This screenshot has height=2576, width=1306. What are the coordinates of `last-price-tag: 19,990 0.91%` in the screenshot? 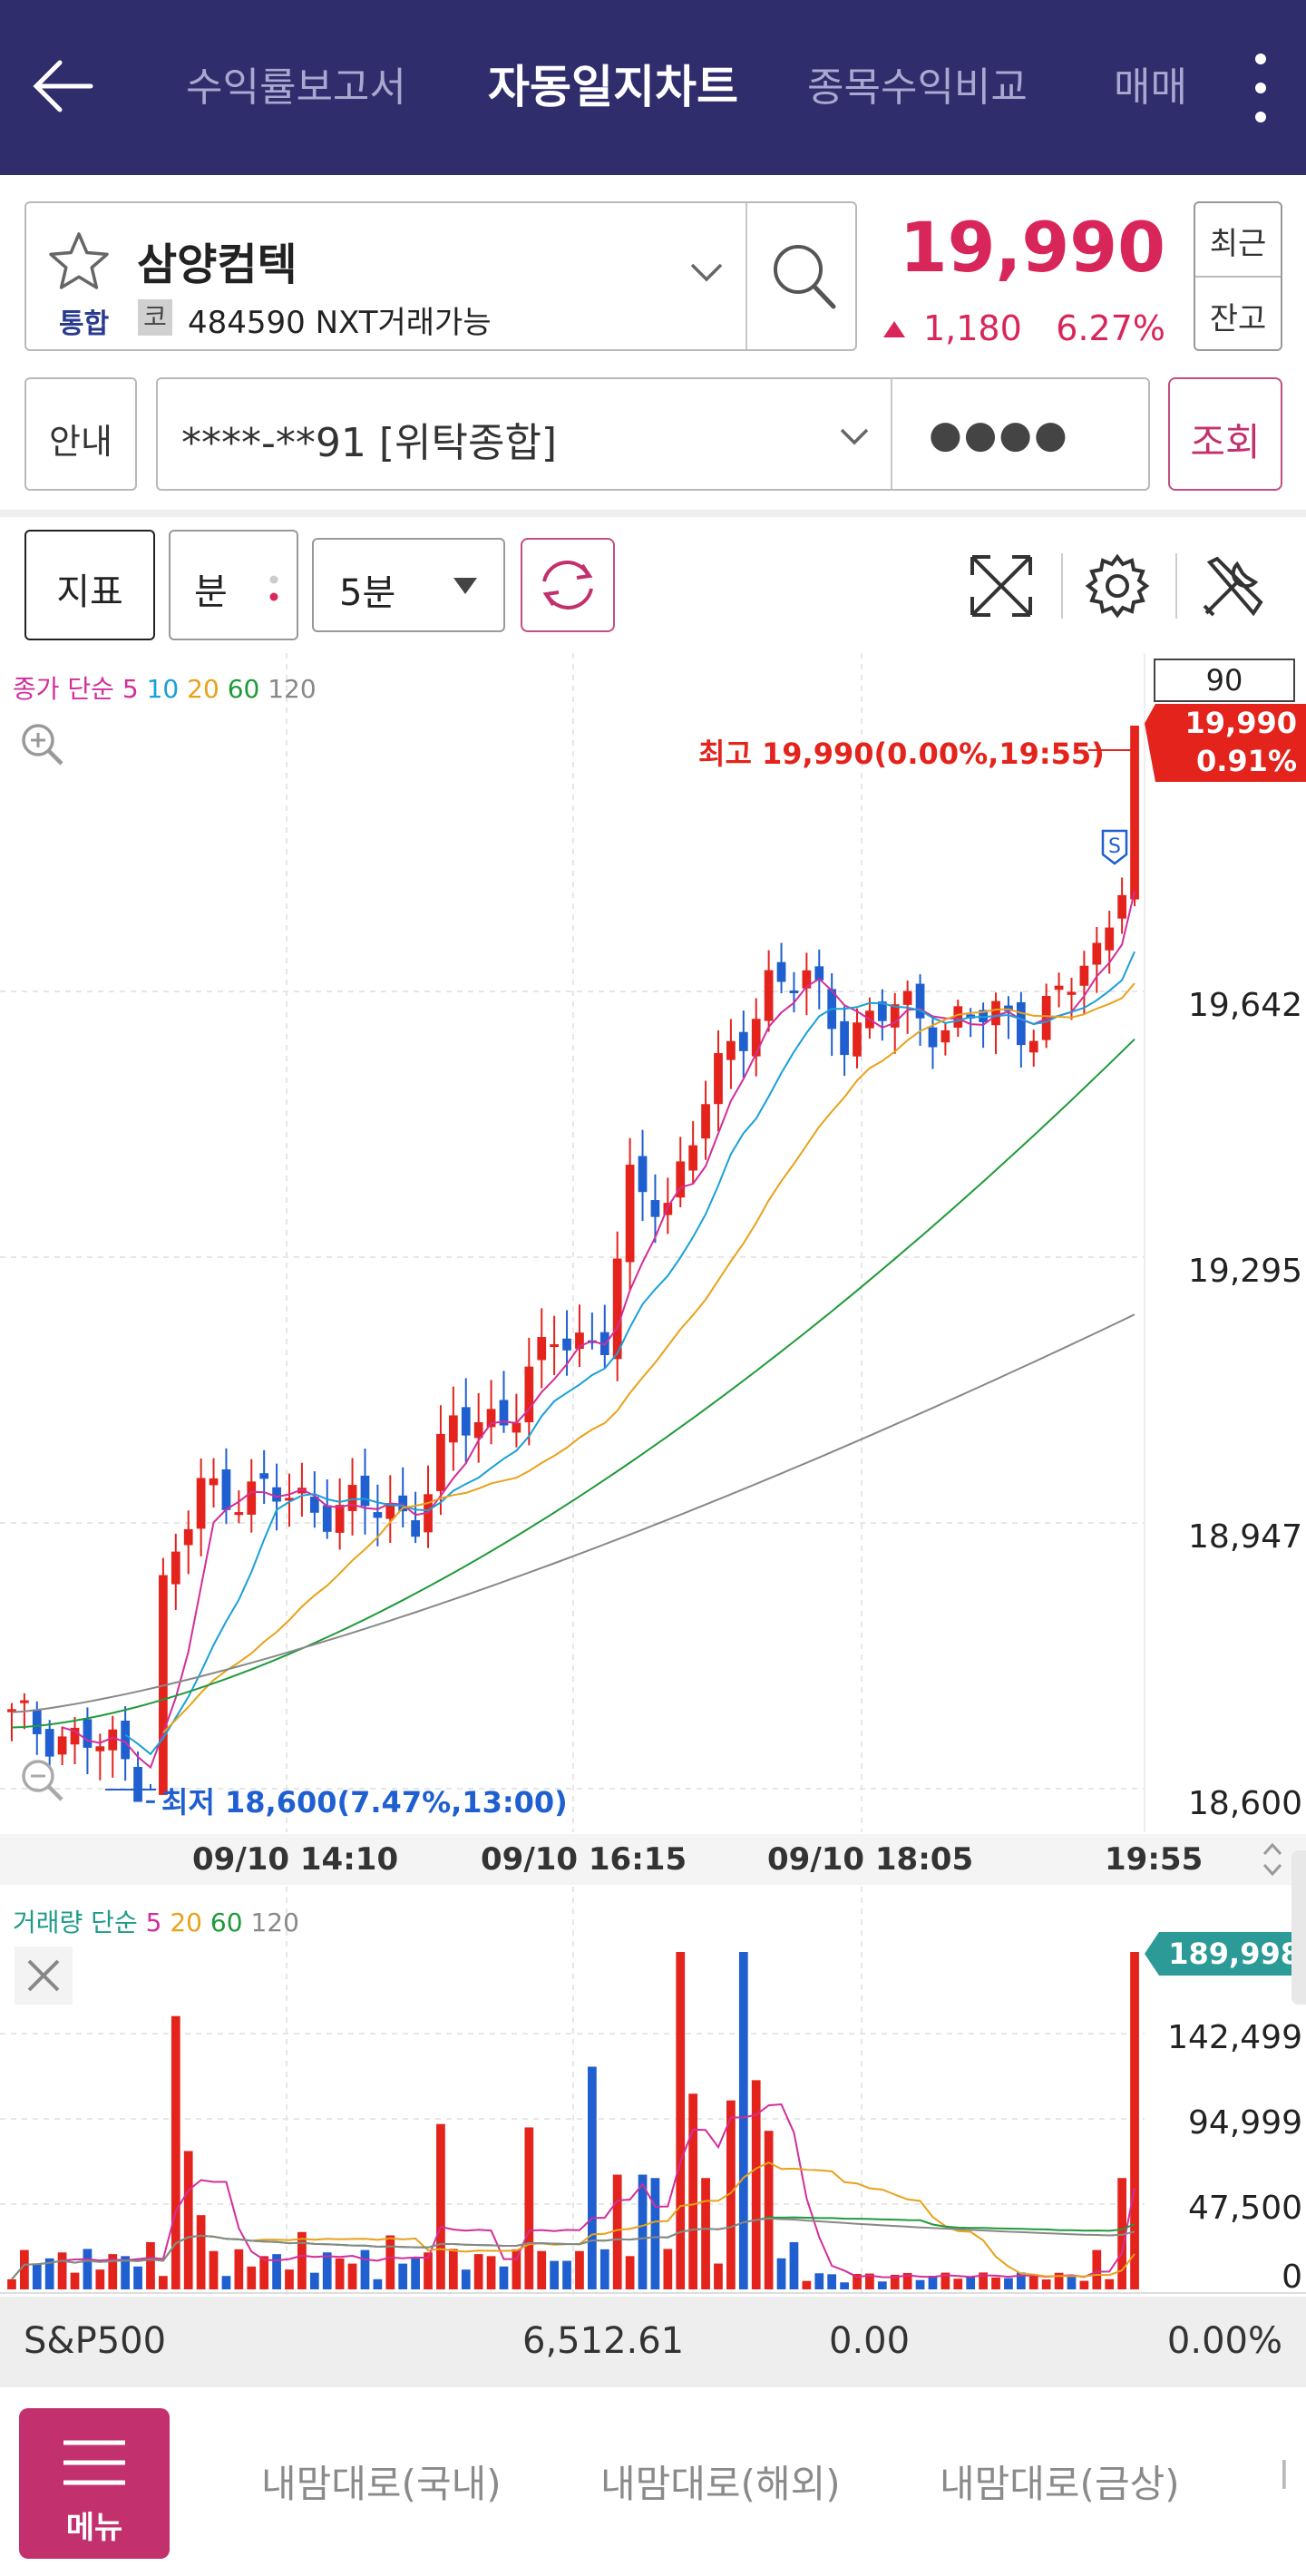 It's located at (1225, 743).